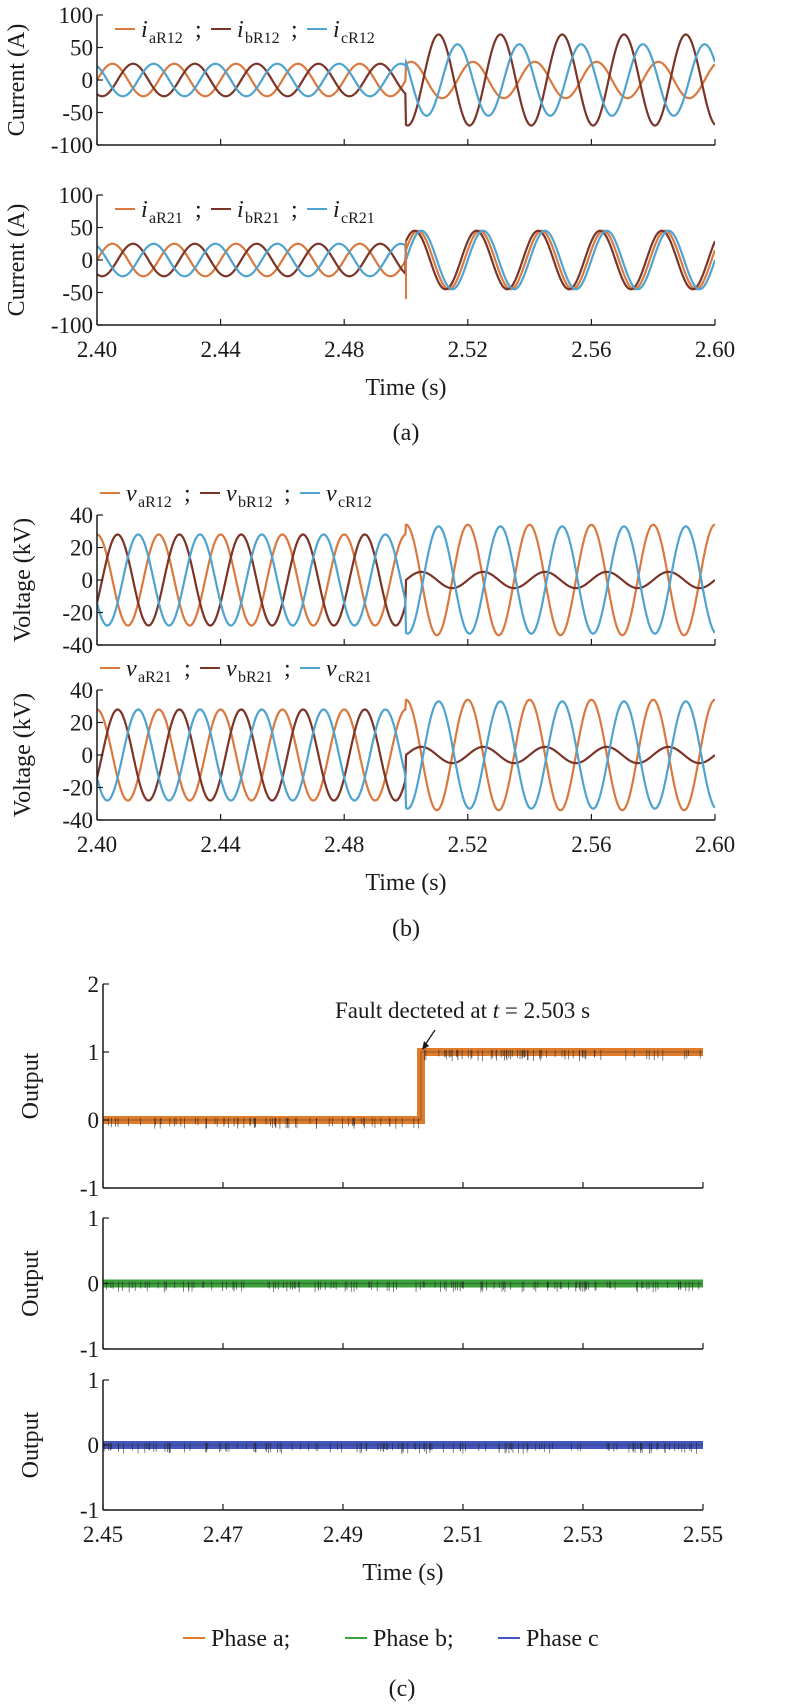  What do you see at coordinates (250, 1639) in the screenshot?
I see `legend-label: Phase a;` at bounding box center [250, 1639].